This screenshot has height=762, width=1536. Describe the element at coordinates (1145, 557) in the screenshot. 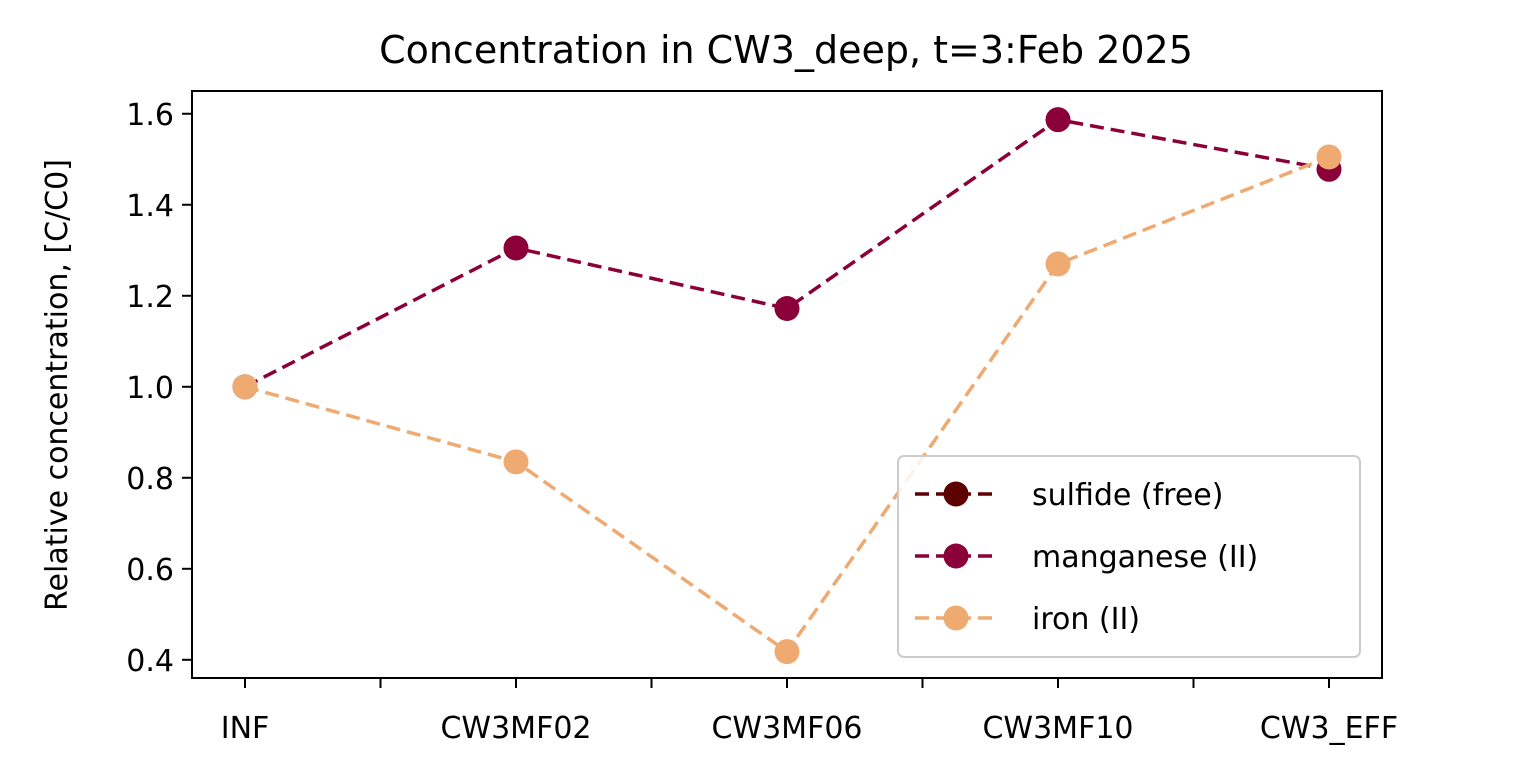

I see `legend-label: manganese (II)` at that location.